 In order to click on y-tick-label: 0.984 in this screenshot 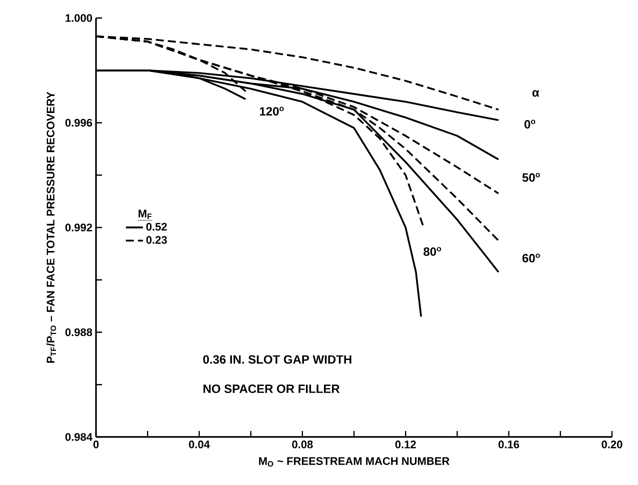, I will do `click(78, 437)`.